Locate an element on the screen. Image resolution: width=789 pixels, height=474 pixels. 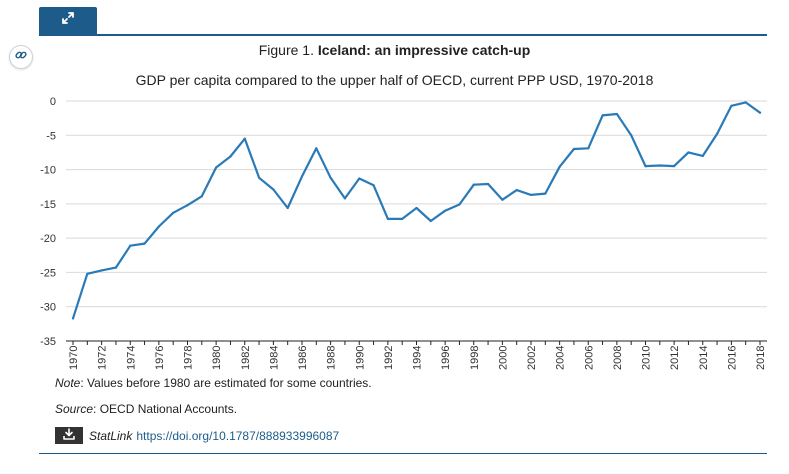
x-tick-label: 2016 is located at coordinates (732, 358).